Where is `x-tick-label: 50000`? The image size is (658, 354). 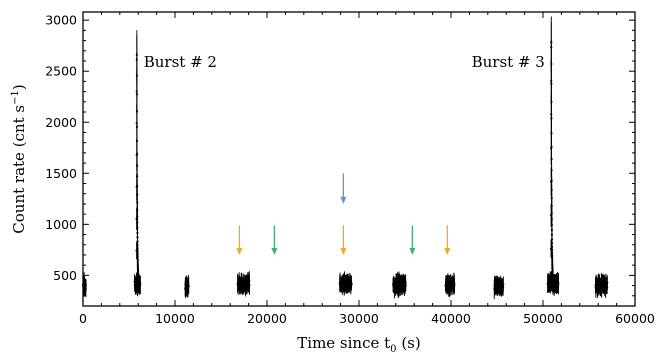 x-tick-label: 50000 is located at coordinates (543, 318).